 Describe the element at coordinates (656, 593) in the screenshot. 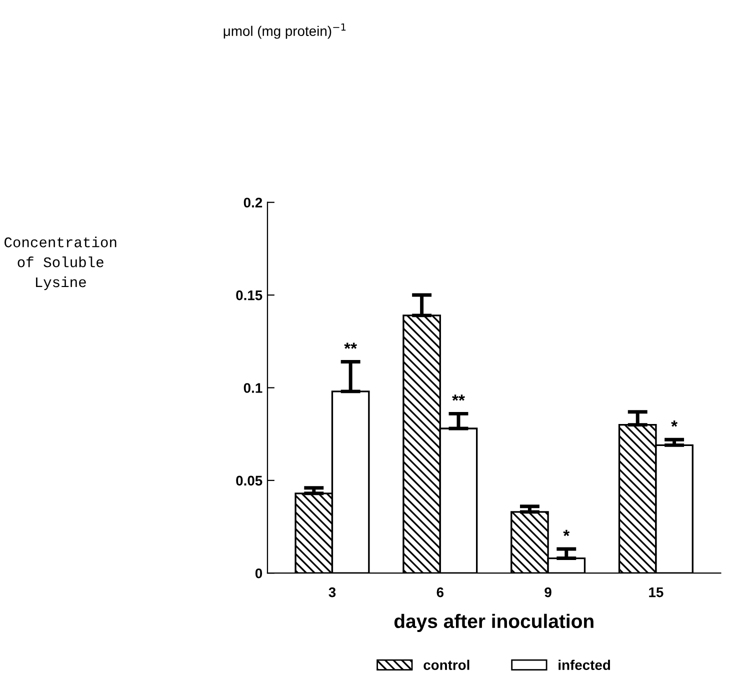

I see `x-tick-label: 15` at that location.